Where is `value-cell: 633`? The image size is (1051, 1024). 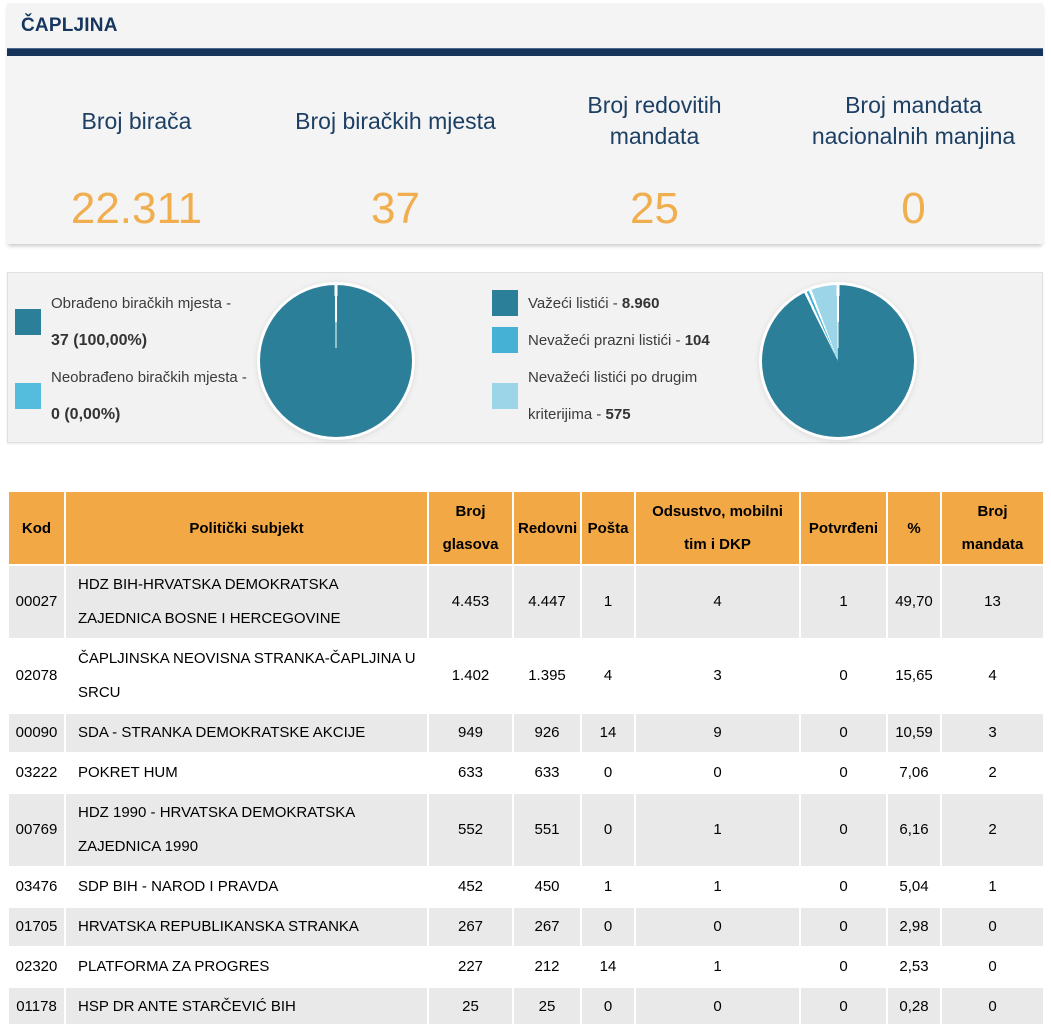
value-cell: 633 is located at coordinates (470, 773).